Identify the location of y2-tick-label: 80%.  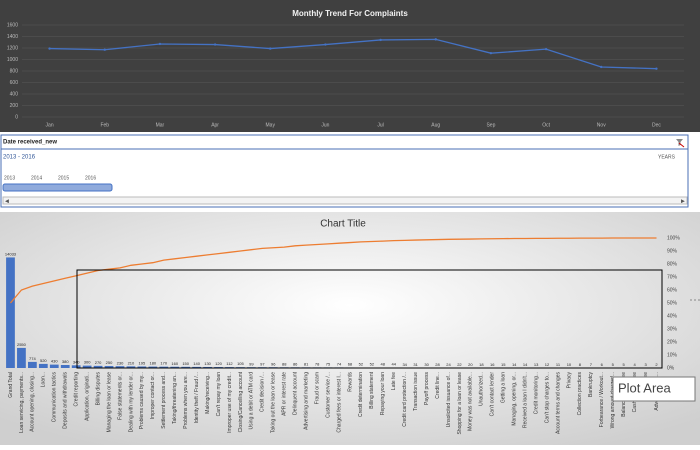
(672, 264).